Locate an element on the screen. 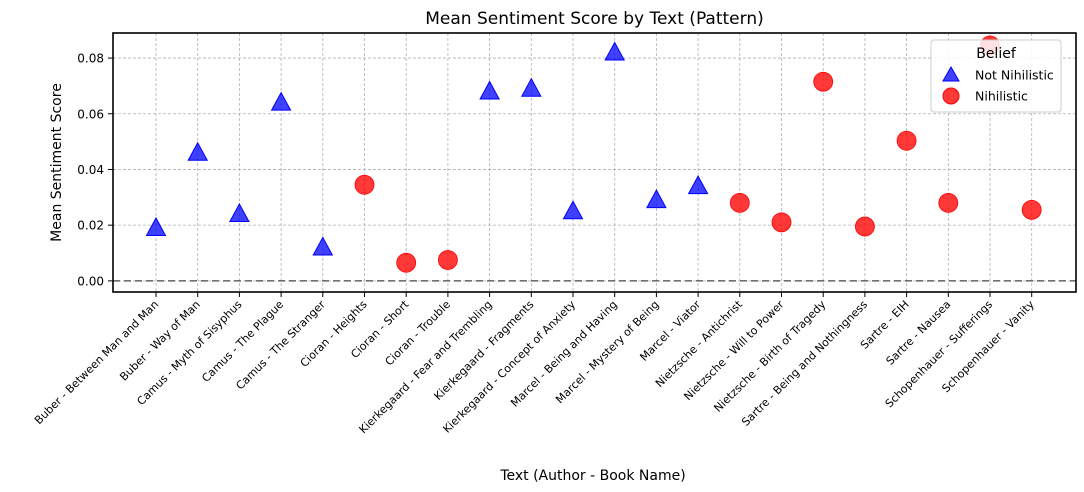 Image resolution: width=1084 pixels, height=492 pixels. point-camus-myth-of-sisyphus is located at coordinates (239, 212).